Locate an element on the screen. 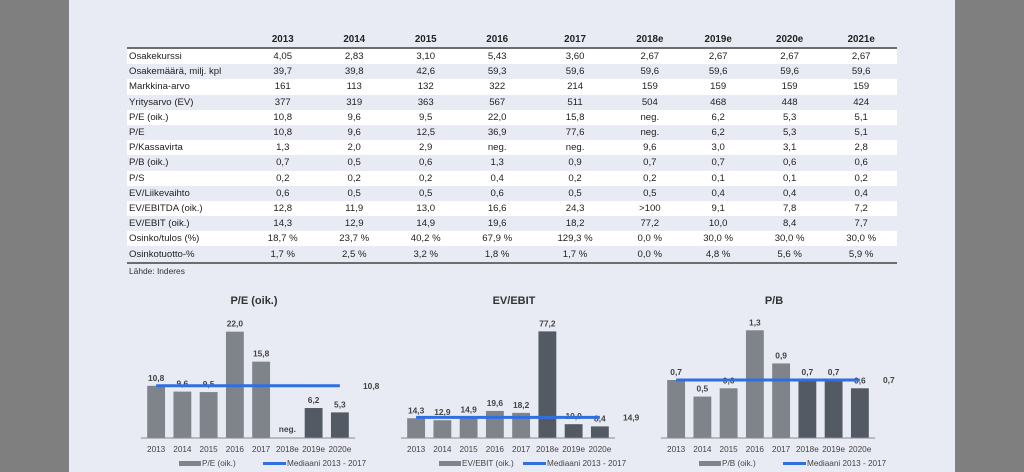  table-cell: 22,0 is located at coordinates (497, 117).